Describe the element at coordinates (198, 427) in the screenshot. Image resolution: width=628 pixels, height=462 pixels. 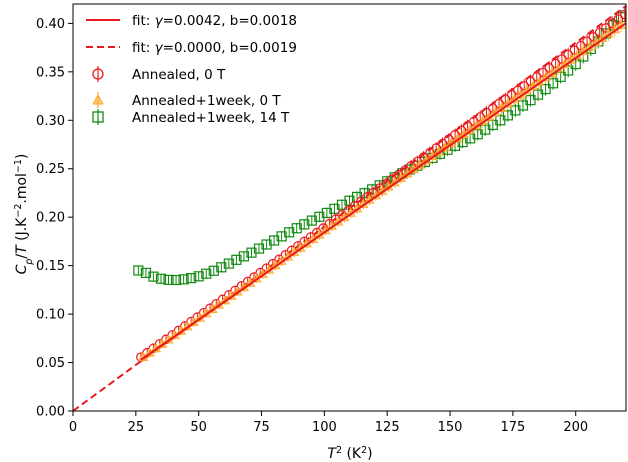
I see `x-tick-label: 50` at that location.